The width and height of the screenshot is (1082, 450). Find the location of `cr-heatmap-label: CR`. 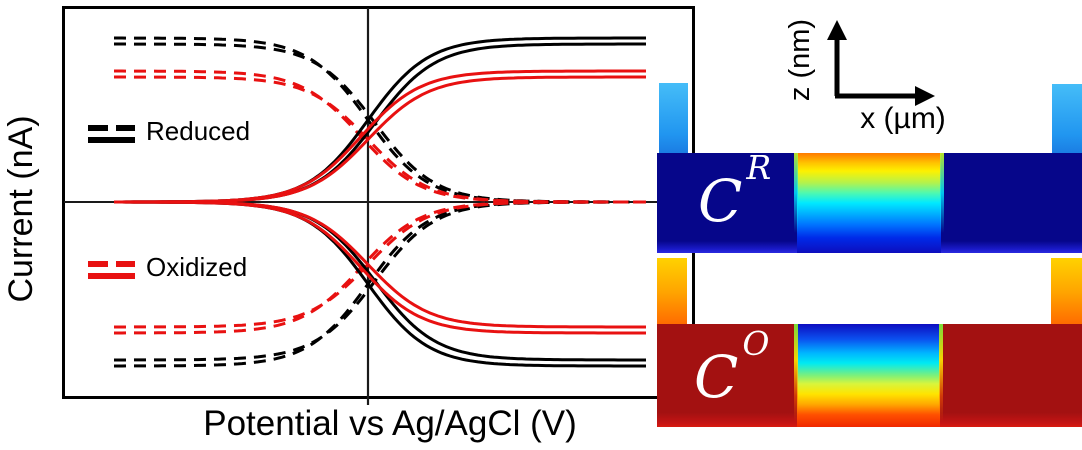

cr-heatmap-label: CR is located at coordinates (734, 190).